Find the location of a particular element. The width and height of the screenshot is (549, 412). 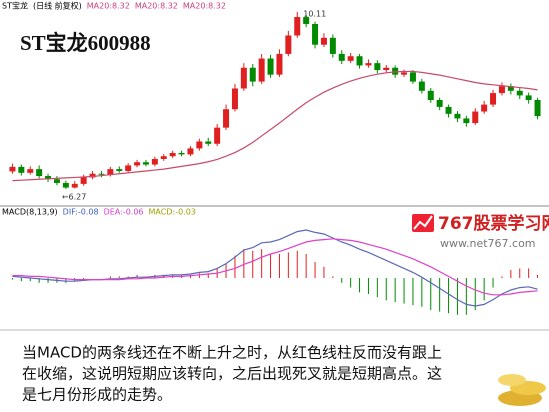

coins is located at coordinates (522, 390).